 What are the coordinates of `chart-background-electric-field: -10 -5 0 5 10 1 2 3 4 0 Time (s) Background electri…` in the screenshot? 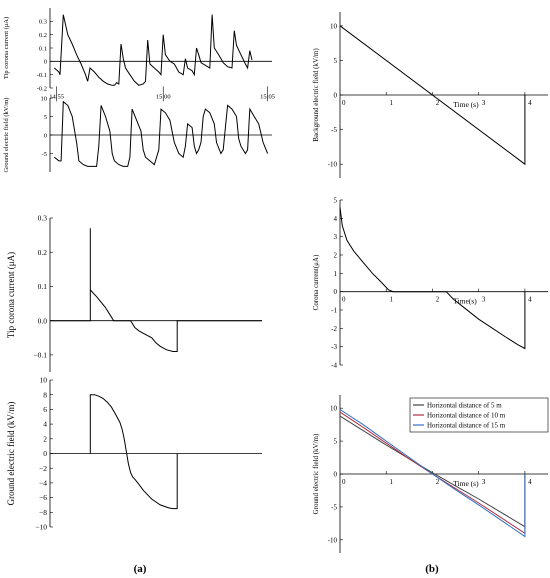 It's located at (430, 95).